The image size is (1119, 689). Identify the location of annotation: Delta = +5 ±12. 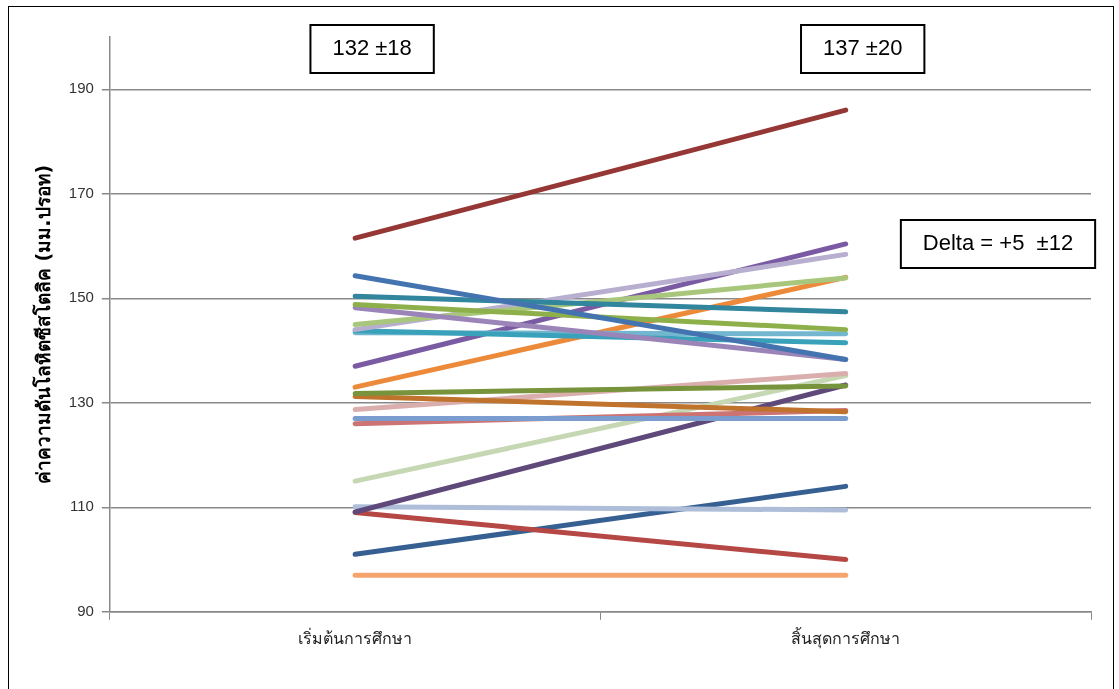
(998, 243).